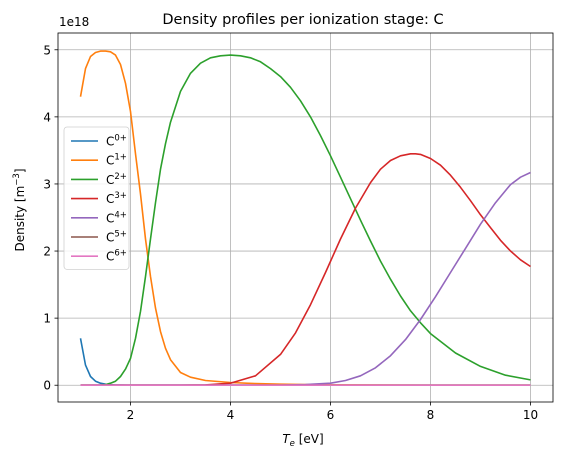 This screenshot has height=458, width=561. I want to click on y-tick-label: 2, so click(47, 252).